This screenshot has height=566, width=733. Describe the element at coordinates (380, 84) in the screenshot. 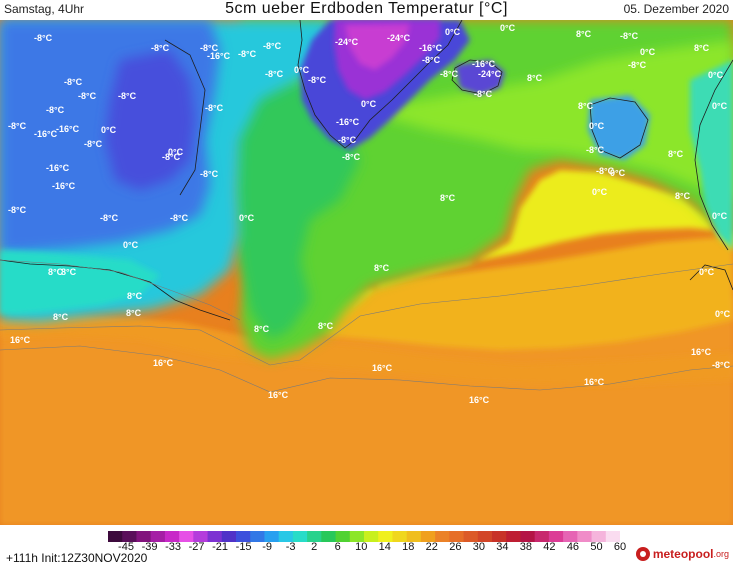

I see `greenland-coast` at that location.